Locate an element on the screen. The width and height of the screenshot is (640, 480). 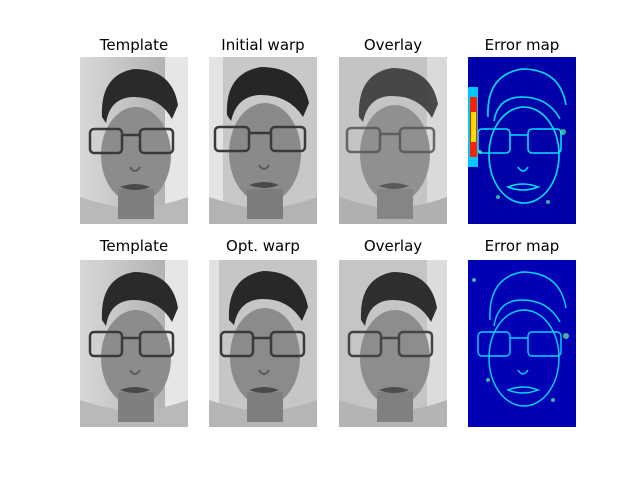
panel-title-error-map-1: Error map is located at coordinates (522, 45).